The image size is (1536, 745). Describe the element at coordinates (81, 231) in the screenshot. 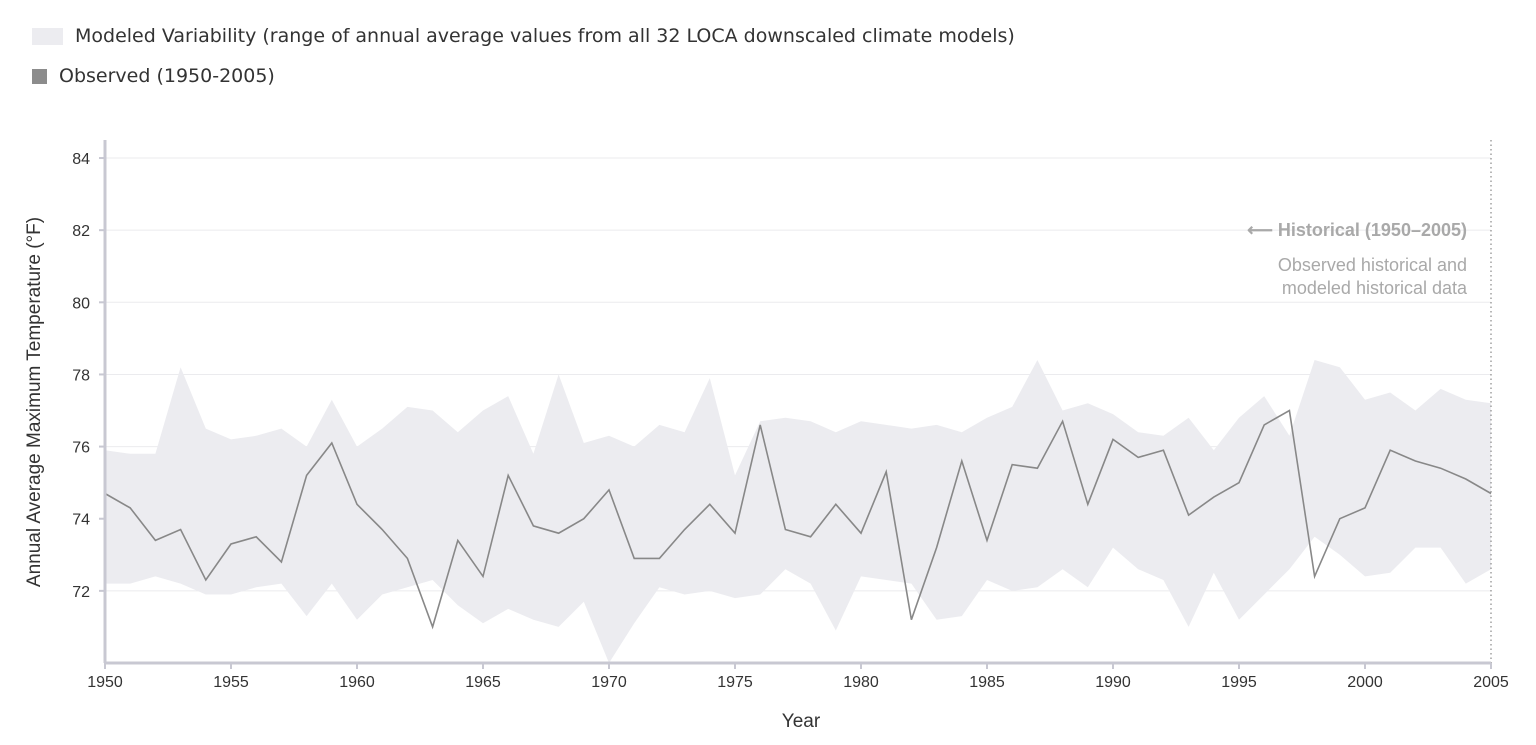

I see `y-tick-label-82: 82` at that location.